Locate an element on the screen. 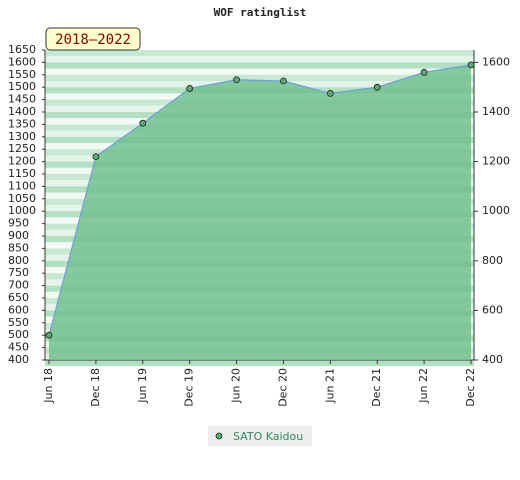 This screenshot has width=520, height=480. y-tick-label: 1200 is located at coordinates (22, 161).